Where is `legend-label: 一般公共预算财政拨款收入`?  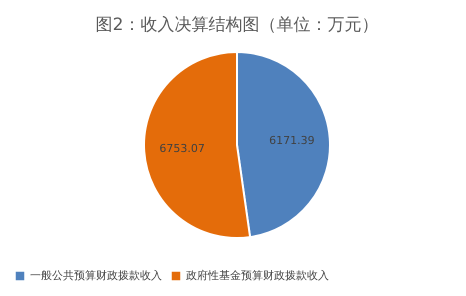
legend-label: 一般公共预算财政拨款收入 is located at coordinates (96, 275).